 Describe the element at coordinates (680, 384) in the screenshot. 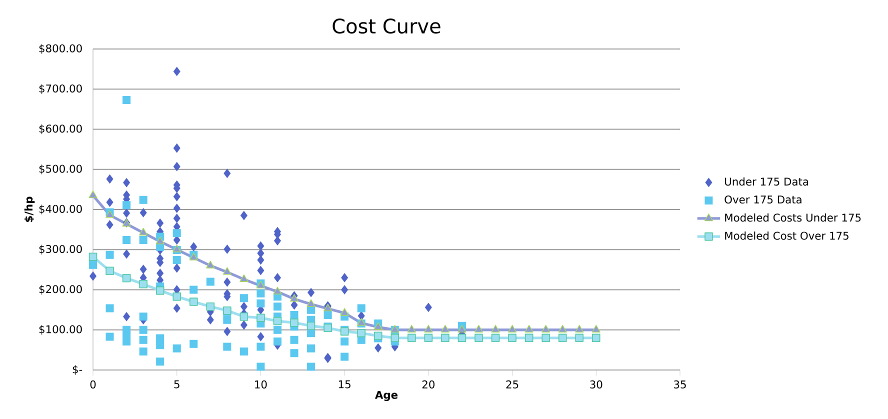

I see `x-tick-label: 35` at that location.